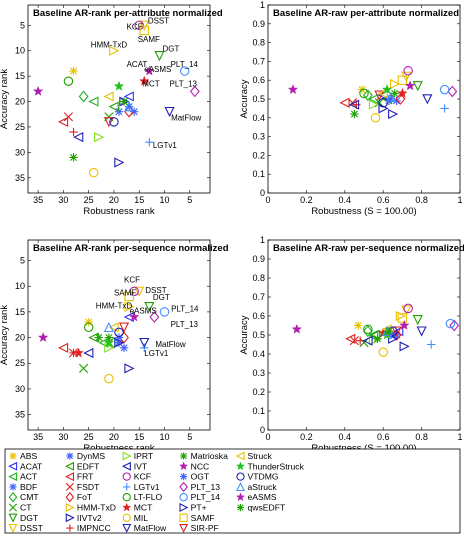  What do you see at coordinates (358, 325) in the screenshot?
I see `point-abs` at bounding box center [358, 325].